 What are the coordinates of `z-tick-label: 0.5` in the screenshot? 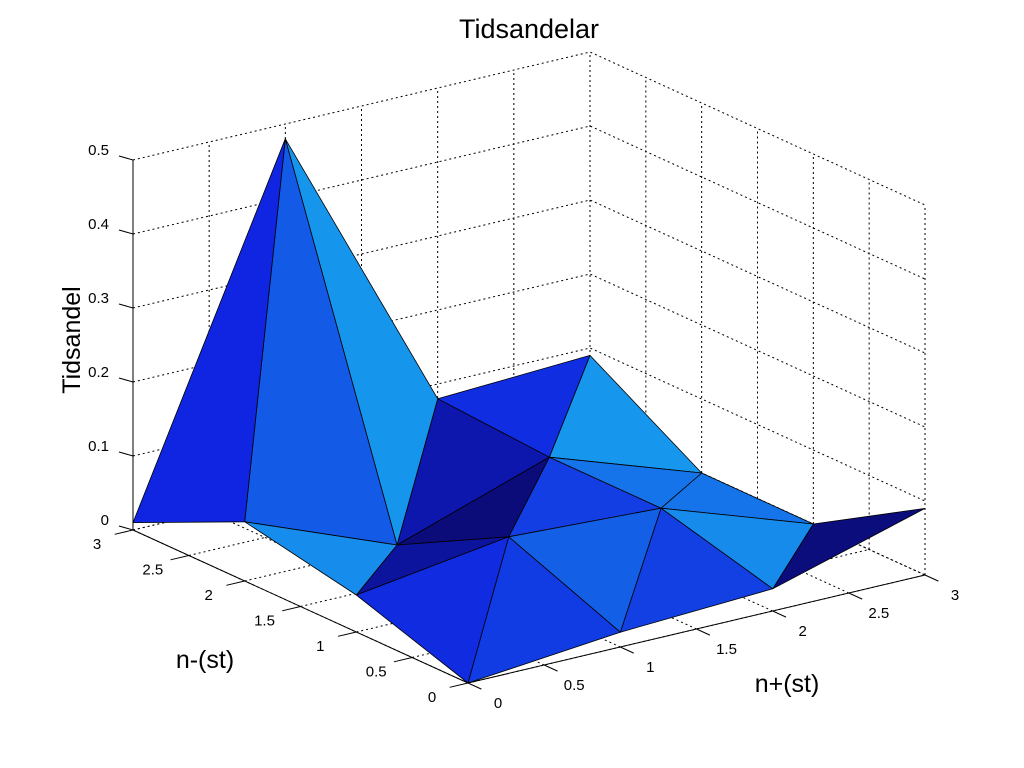 It's located at (98, 150).